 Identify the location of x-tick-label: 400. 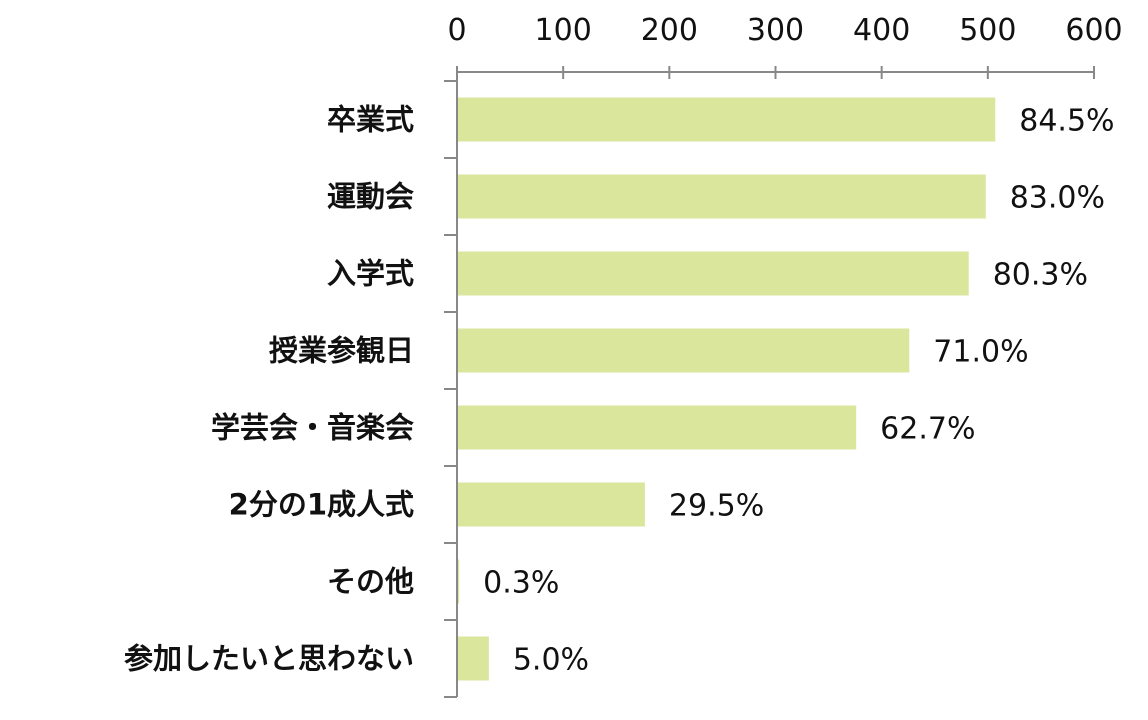
(881, 30).